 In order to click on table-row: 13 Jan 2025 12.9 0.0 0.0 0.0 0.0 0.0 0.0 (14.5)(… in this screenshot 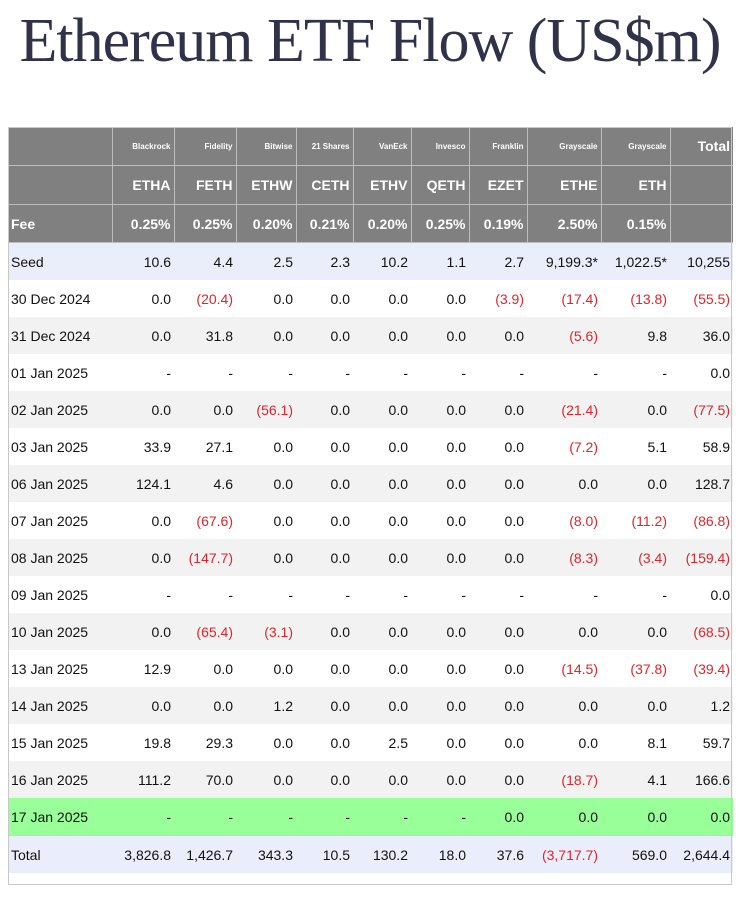, I will do `click(370, 668)`.